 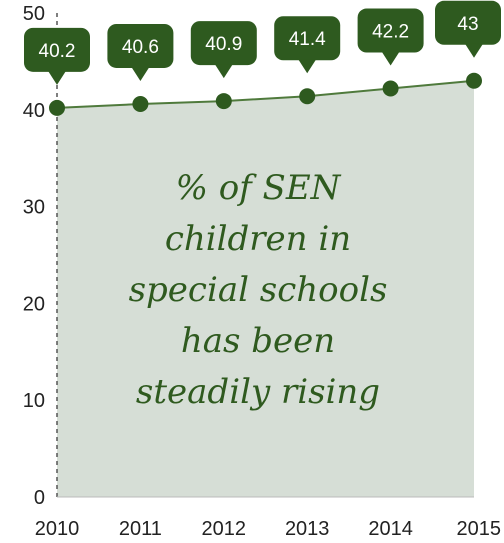 What do you see at coordinates (224, 529) in the screenshot?
I see `x-tick-label: 2012` at bounding box center [224, 529].